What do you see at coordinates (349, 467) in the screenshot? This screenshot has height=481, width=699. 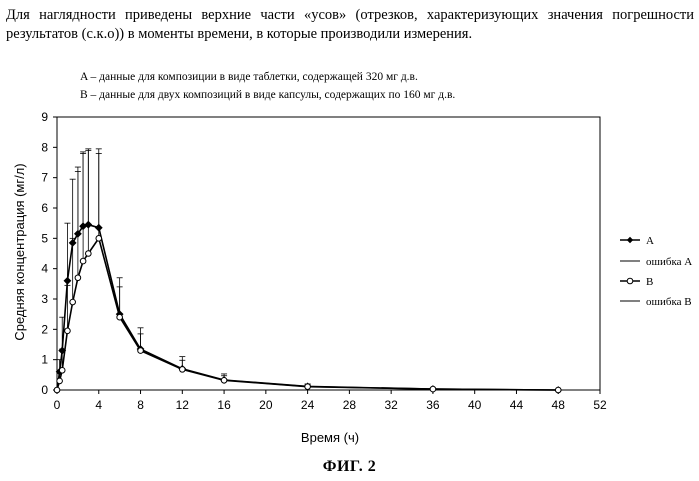 I see `figure-caption: ФИГ. 2` at bounding box center [349, 467].